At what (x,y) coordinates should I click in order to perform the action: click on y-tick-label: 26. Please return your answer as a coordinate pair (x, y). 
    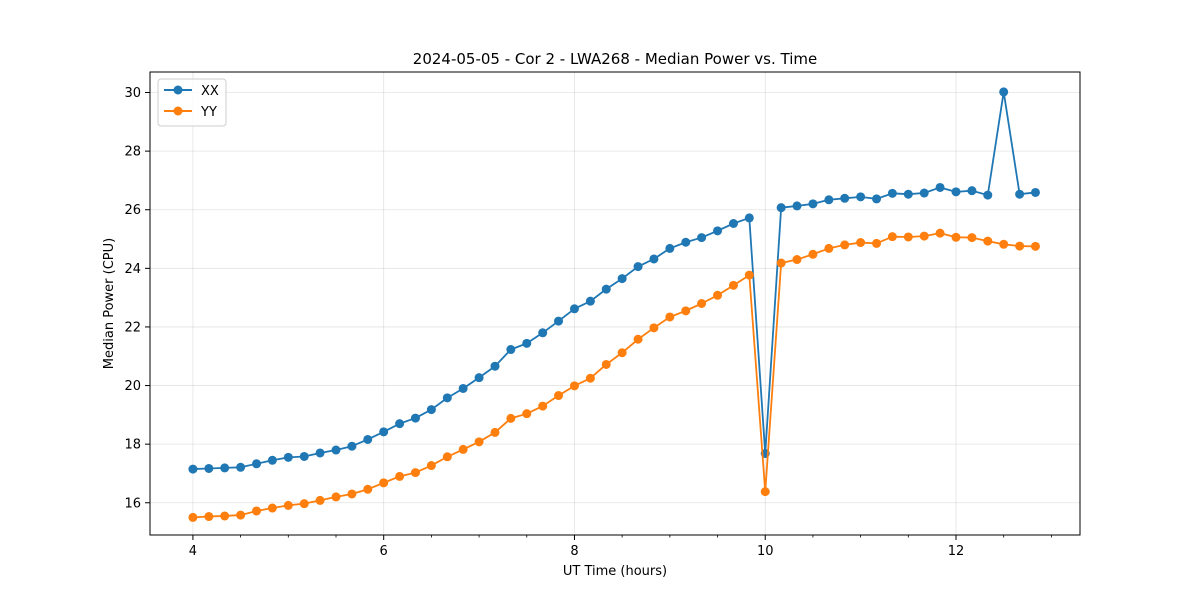
    Looking at the image, I should click on (132, 210).